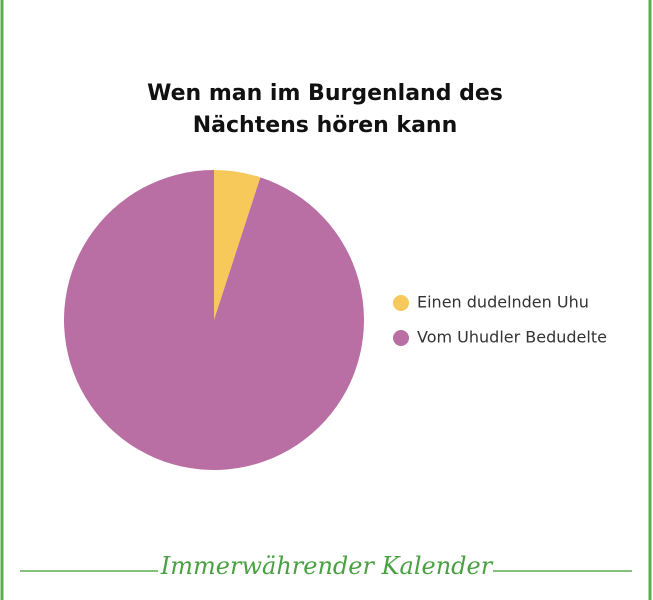 The height and width of the screenshot is (600, 653). What do you see at coordinates (503, 302) in the screenshot?
I see `legend-label: Einen dudelnden Uhu` at bounding box center [503, 302].